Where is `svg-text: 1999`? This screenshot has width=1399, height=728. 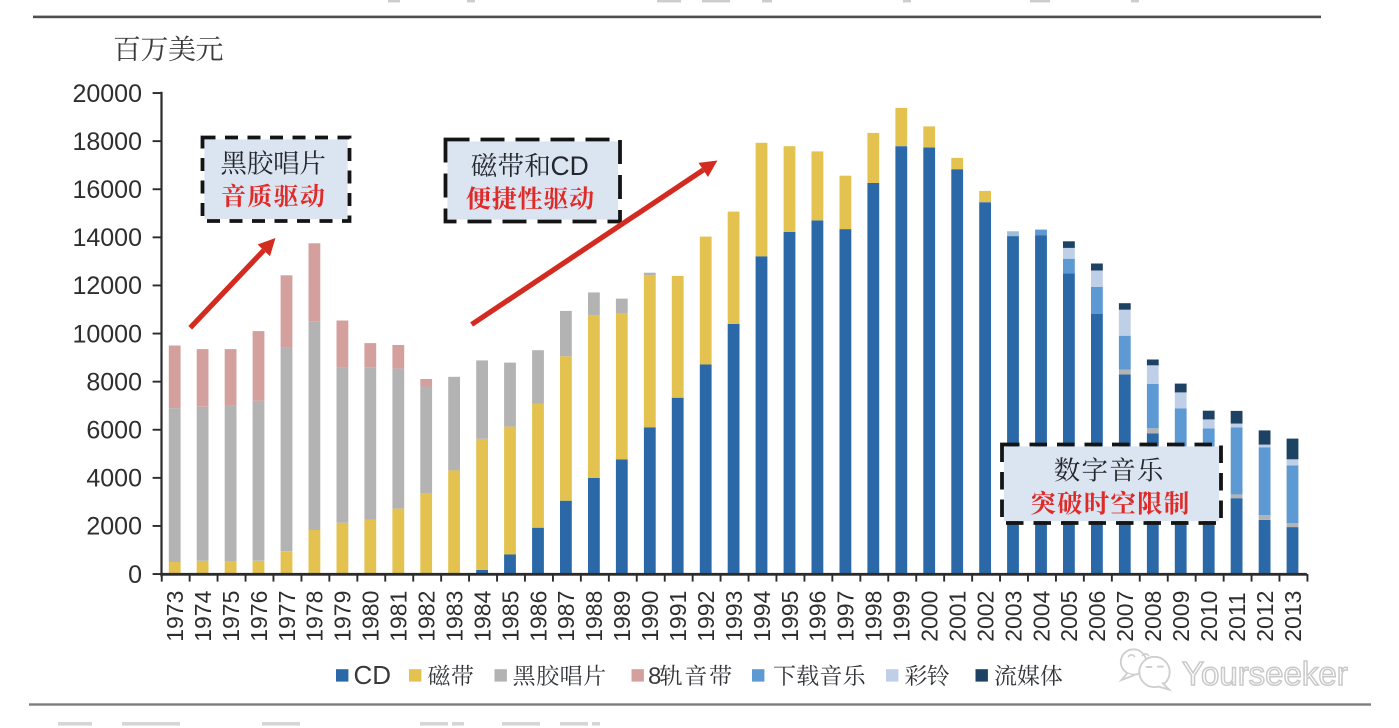 svg-text: 1999 is located at coordinates (902, 616).